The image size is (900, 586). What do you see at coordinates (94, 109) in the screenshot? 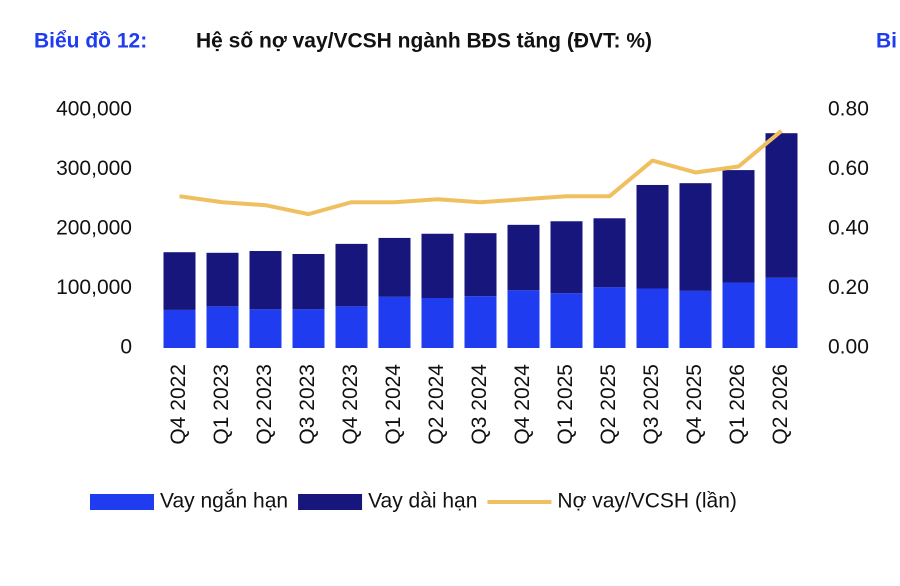
I see `y-tick-label: 400,000` at bounding box center [94, 109].